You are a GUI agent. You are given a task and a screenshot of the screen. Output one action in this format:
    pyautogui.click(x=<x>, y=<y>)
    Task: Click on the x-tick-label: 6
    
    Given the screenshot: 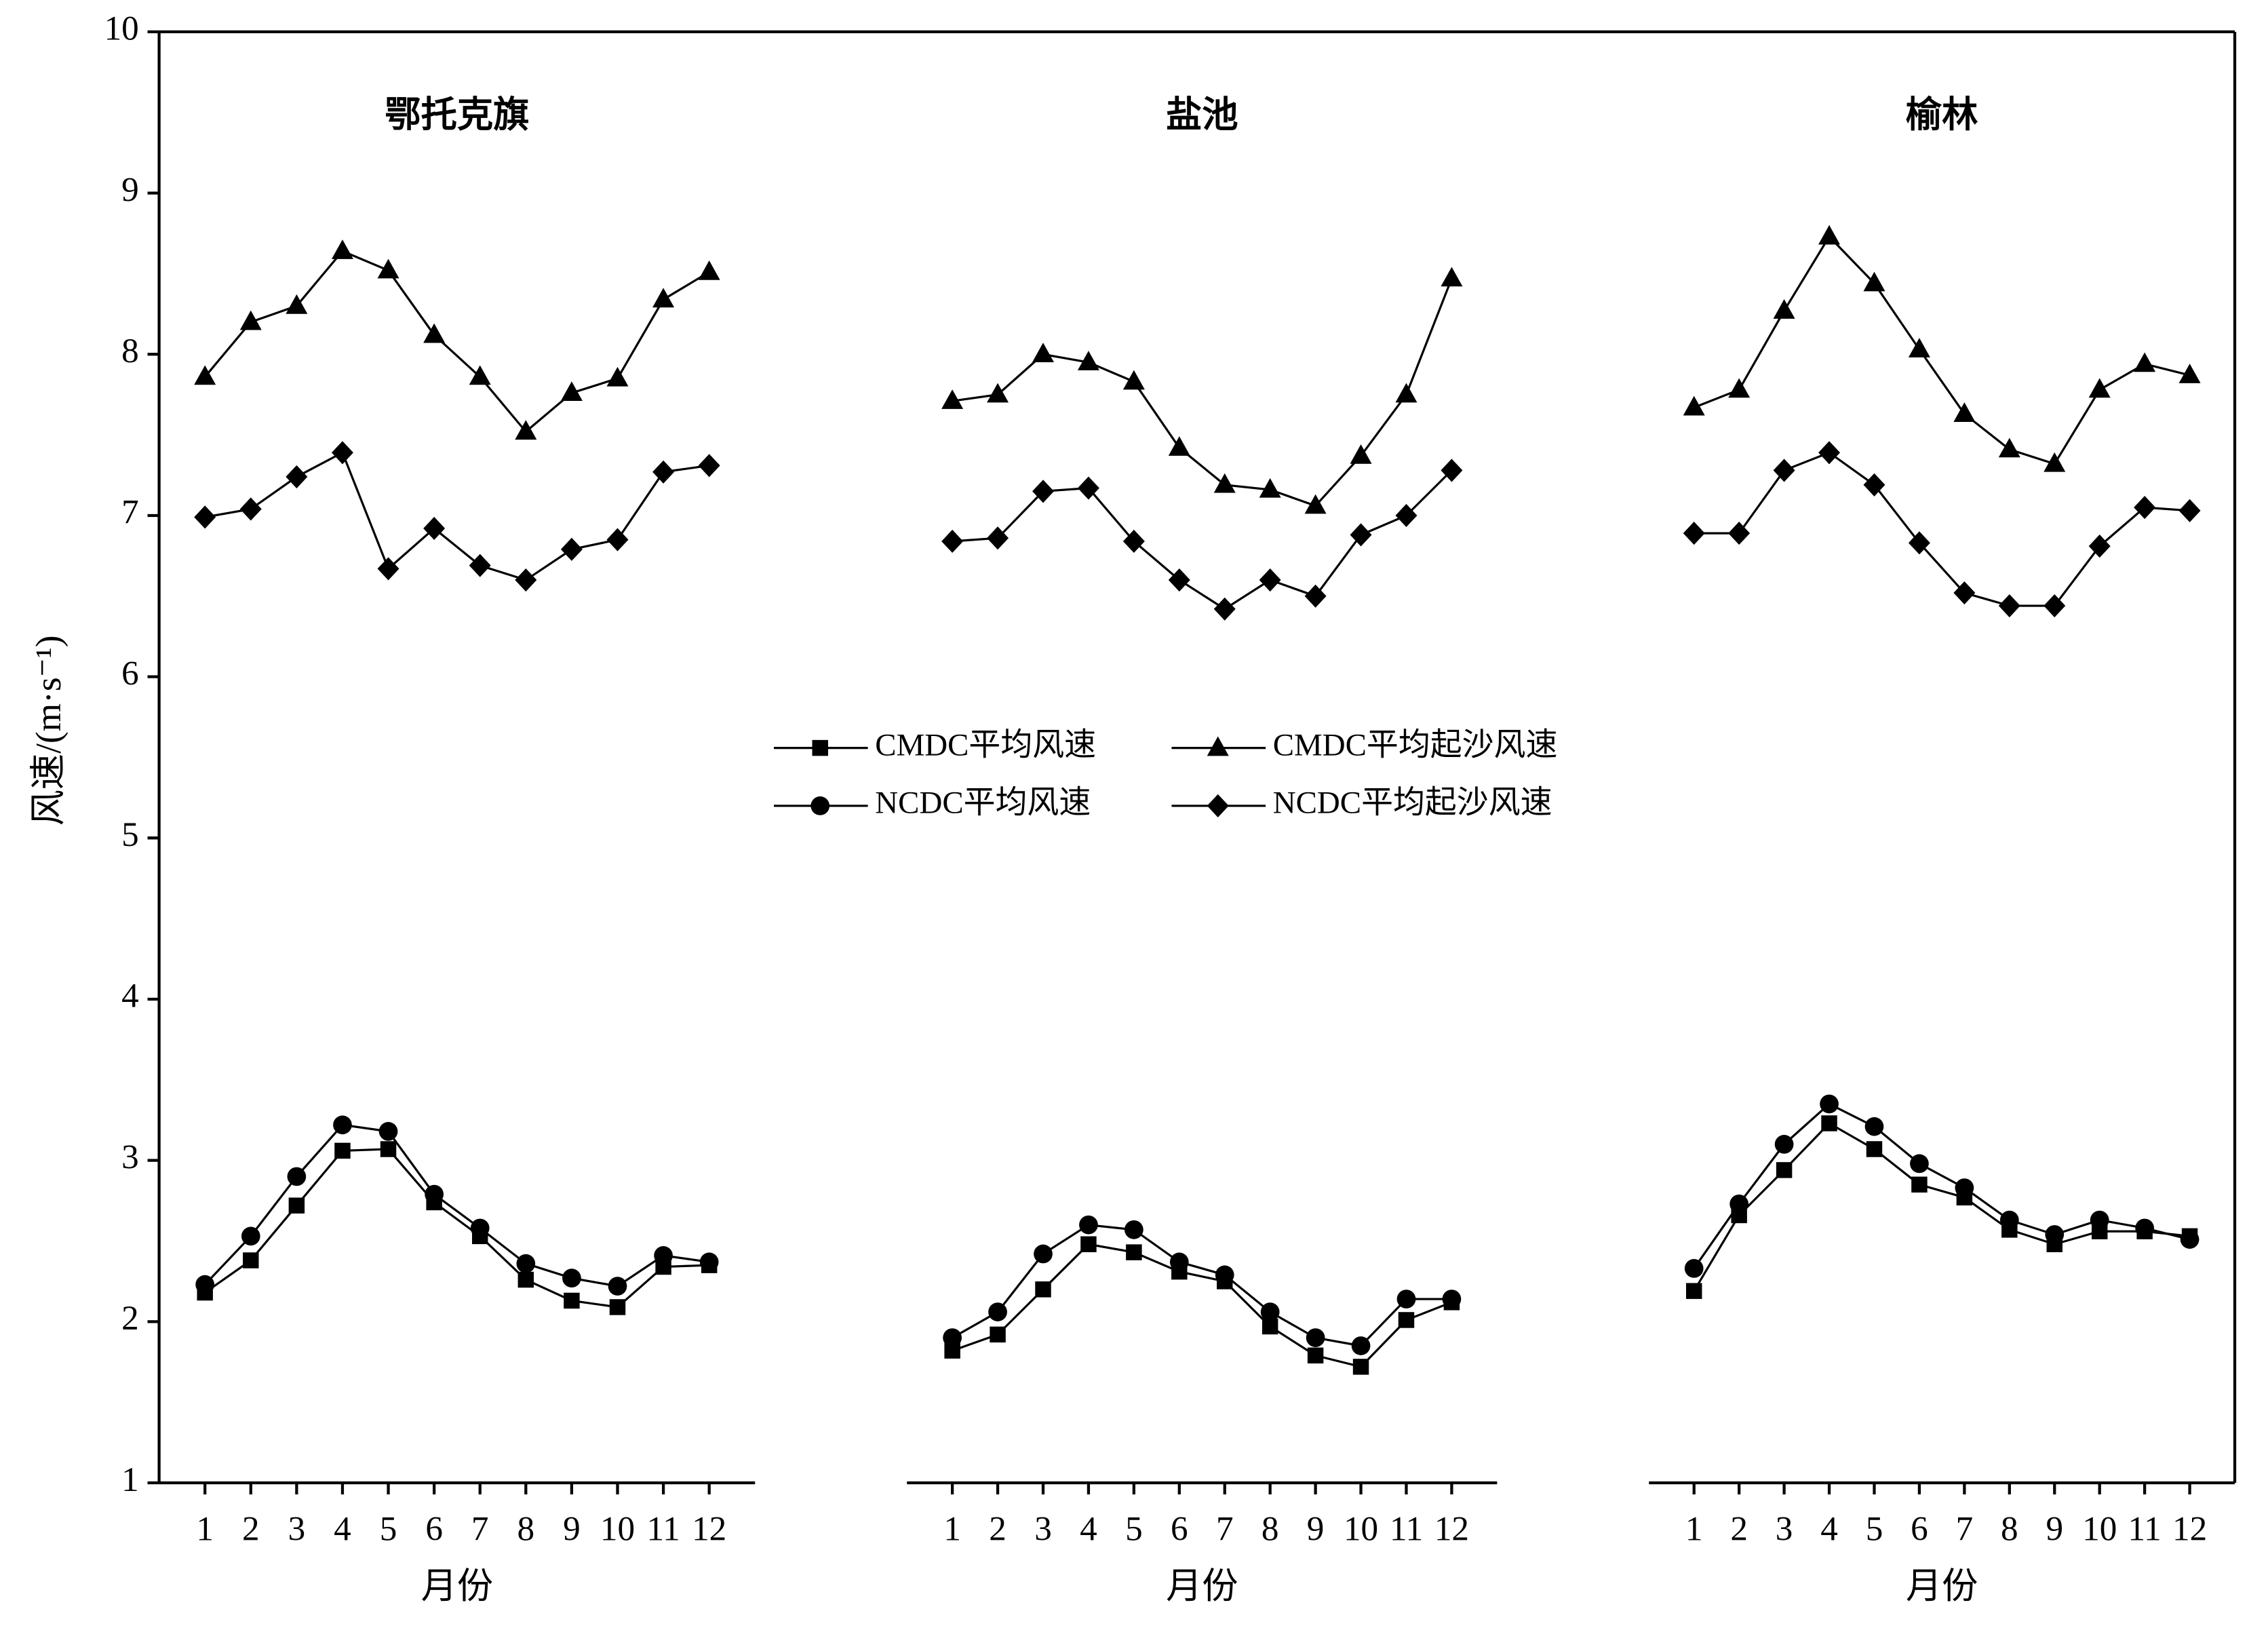 What is the action you would take?
    pyautogui.click(x=434, y=1529)
    